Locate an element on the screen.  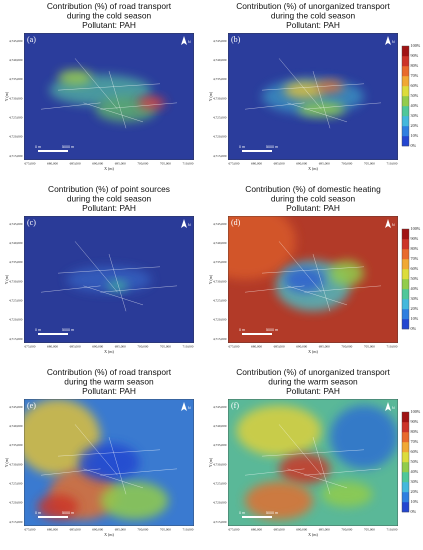
colorbar-label: 100% is located at coordinates (416, 45).